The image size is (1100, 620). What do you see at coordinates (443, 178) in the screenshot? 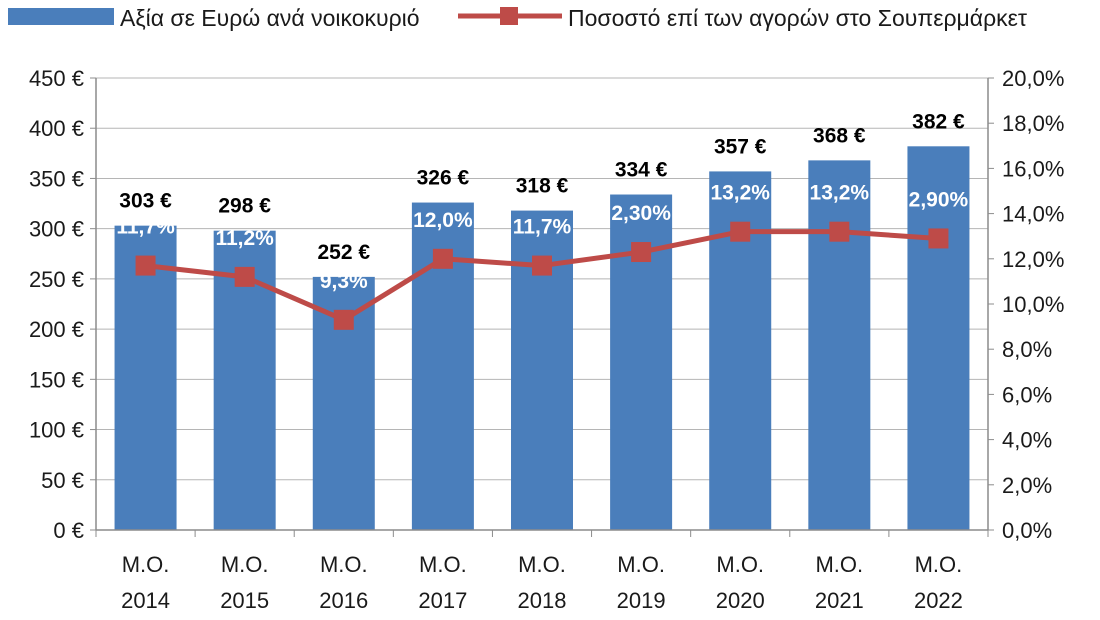
I see `bar-value-label: 326 €` at bounding box center [443, 178].